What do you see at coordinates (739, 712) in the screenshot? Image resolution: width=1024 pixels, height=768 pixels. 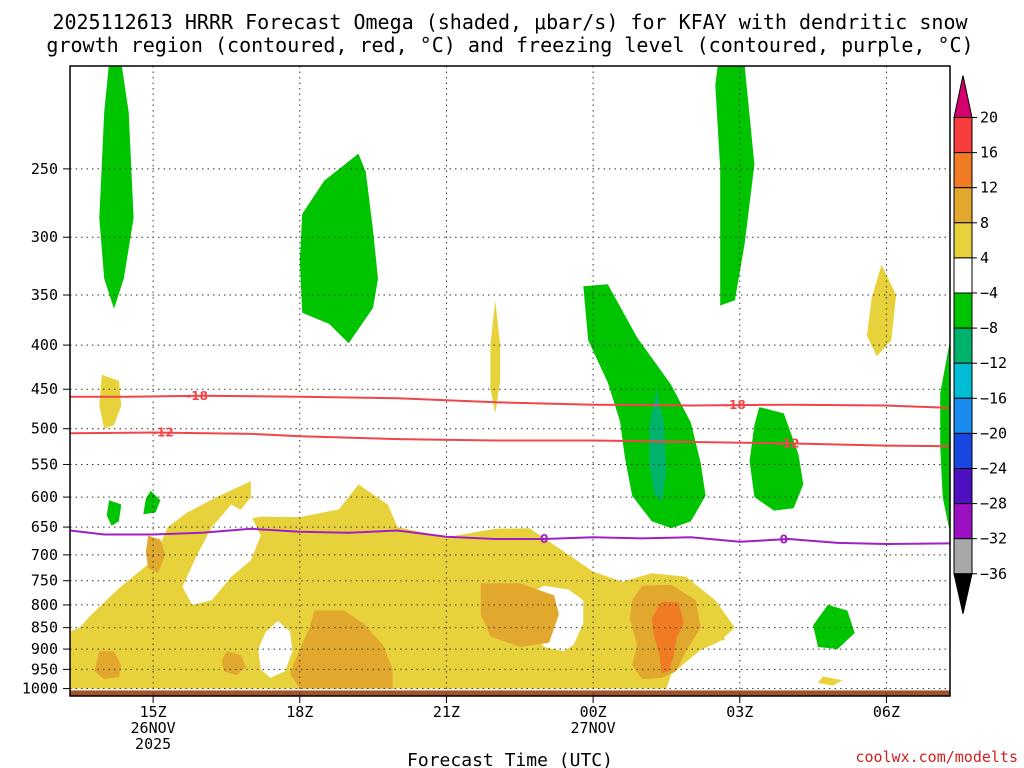 I see `x-tick-label-27-0: 03Z` at bounding box center [739, 712].